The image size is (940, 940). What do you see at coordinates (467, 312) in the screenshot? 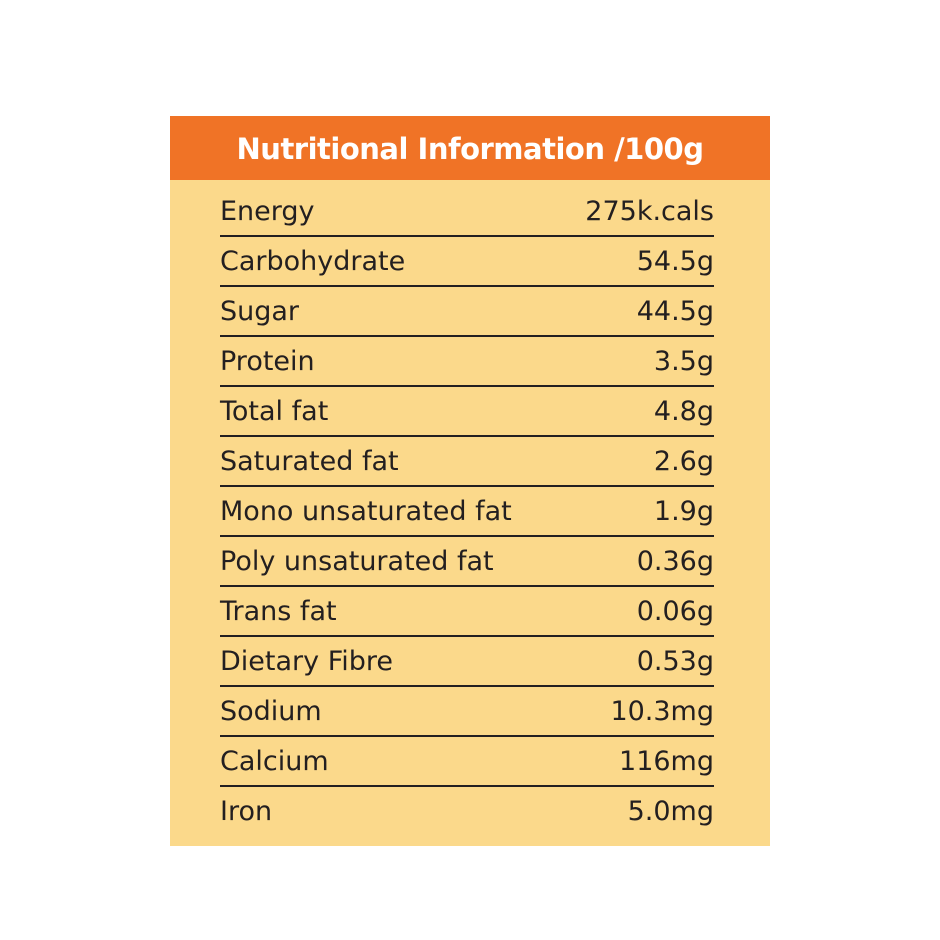
I see `table-row: Sugar 44.5g` at bounding box center [467, 312].